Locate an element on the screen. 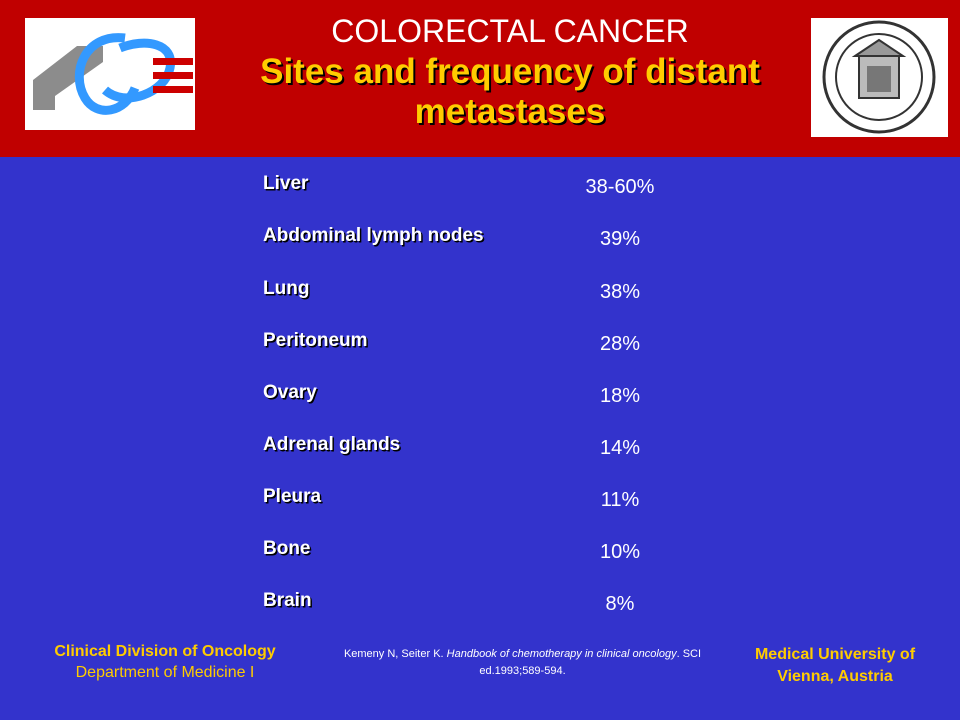  site-label-abdominal-lymph-nodes: Abdominal lymph nodes is located at coordinates (373, 235).